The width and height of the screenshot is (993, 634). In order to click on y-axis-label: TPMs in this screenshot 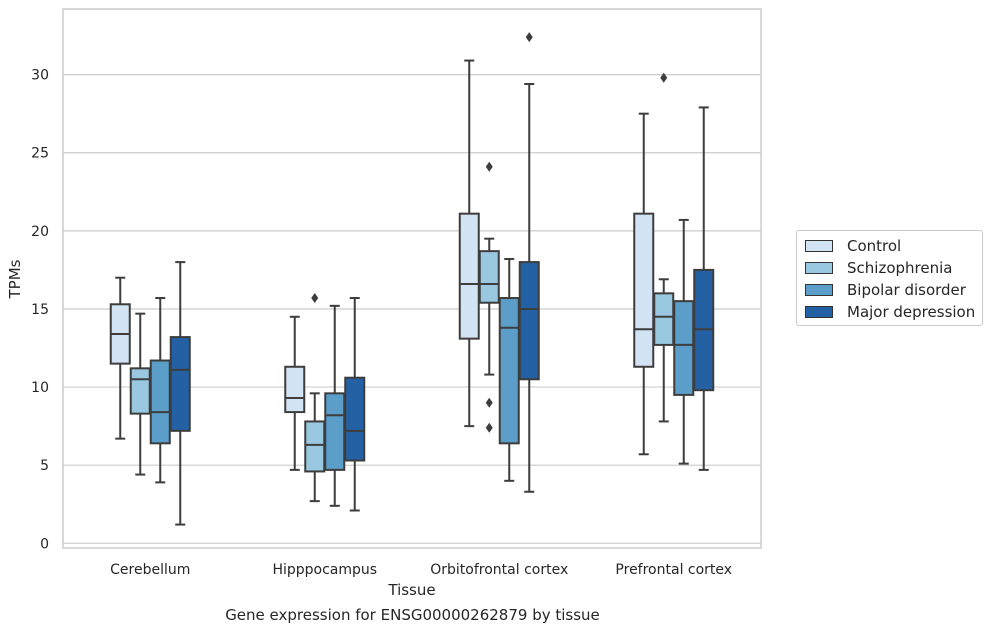, I will do `click(15, 279)`.